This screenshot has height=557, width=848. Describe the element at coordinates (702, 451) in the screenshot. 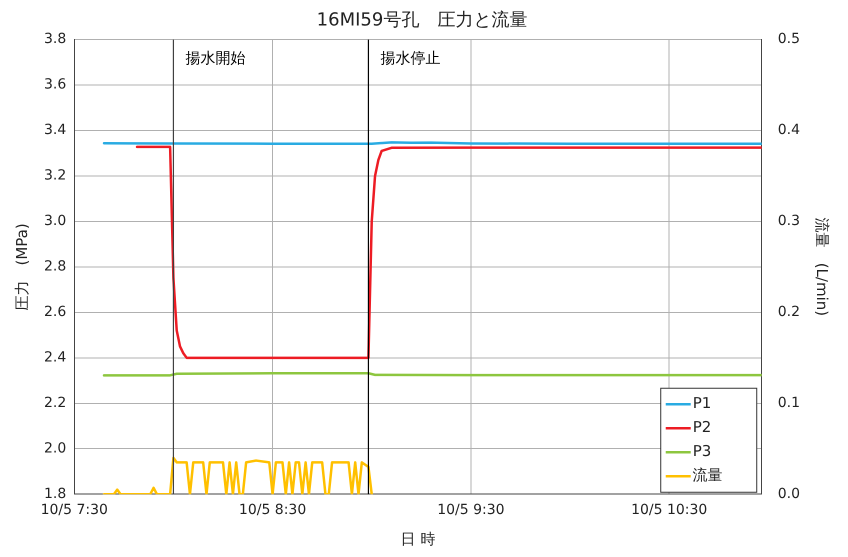

I see `legend-label: P3` at that location.